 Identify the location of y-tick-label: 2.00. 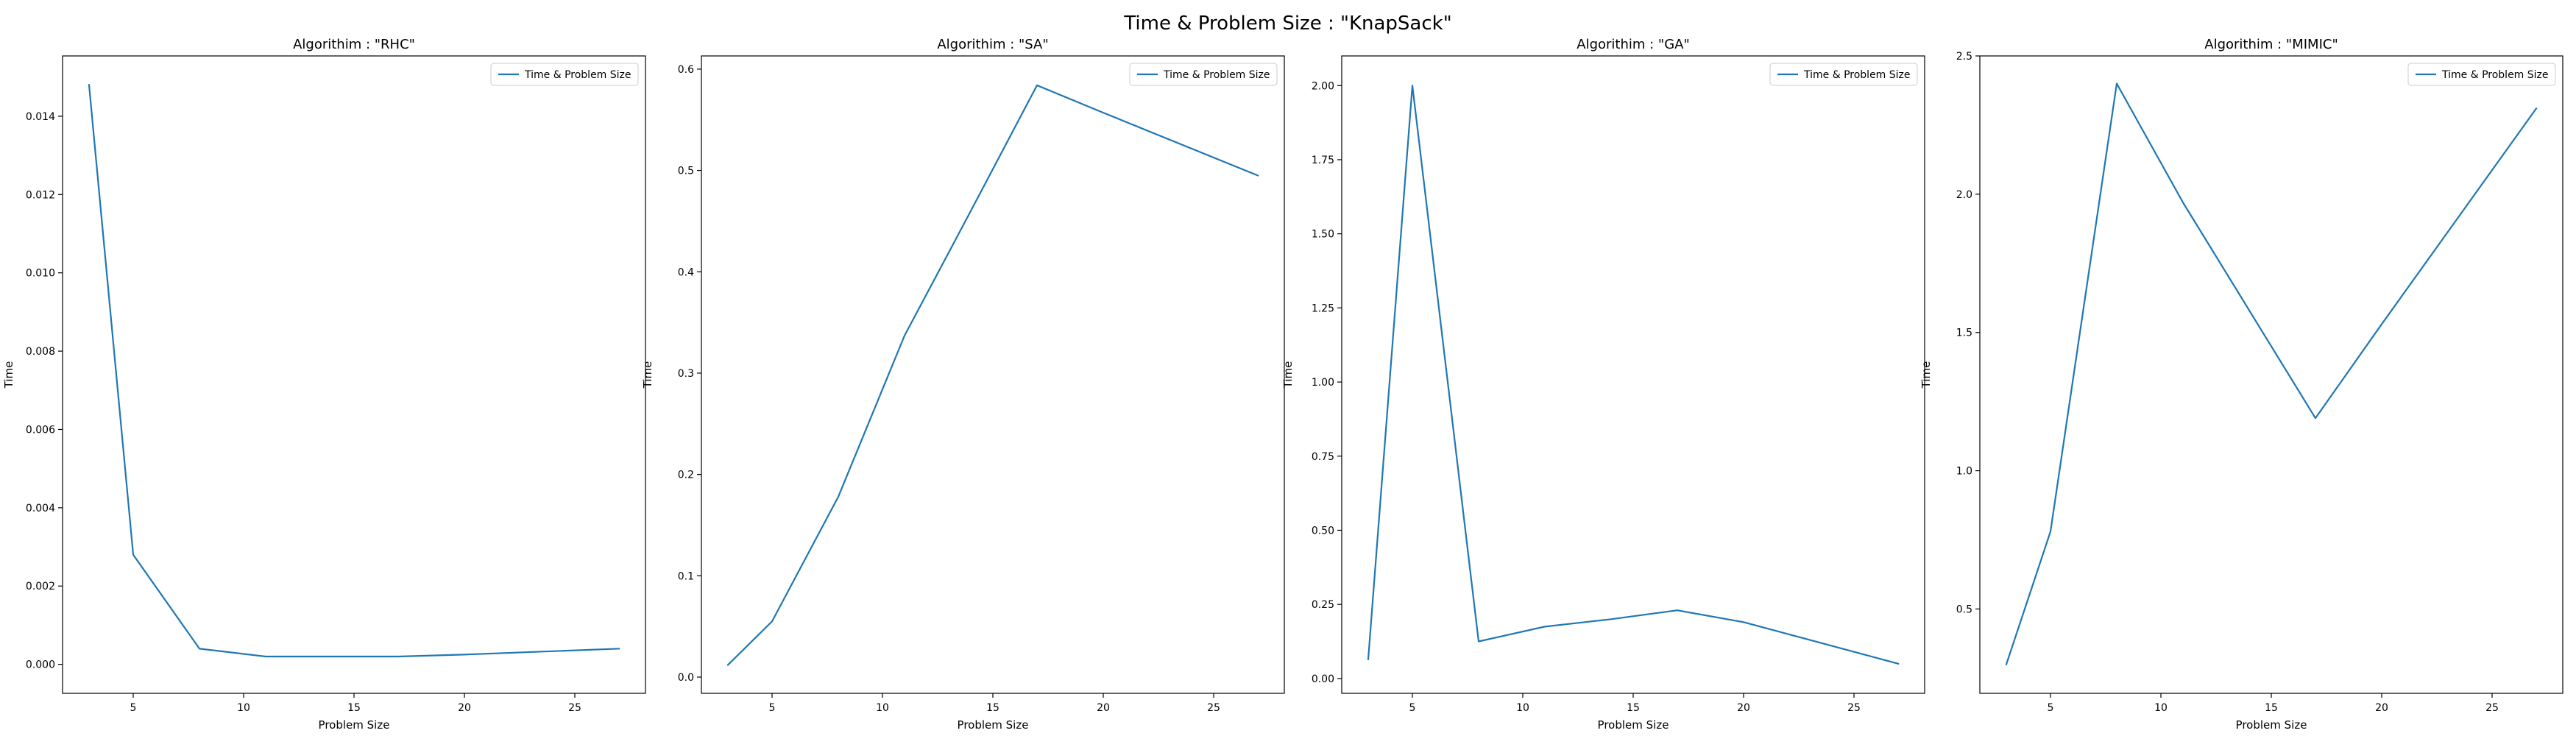
(1323, 86).